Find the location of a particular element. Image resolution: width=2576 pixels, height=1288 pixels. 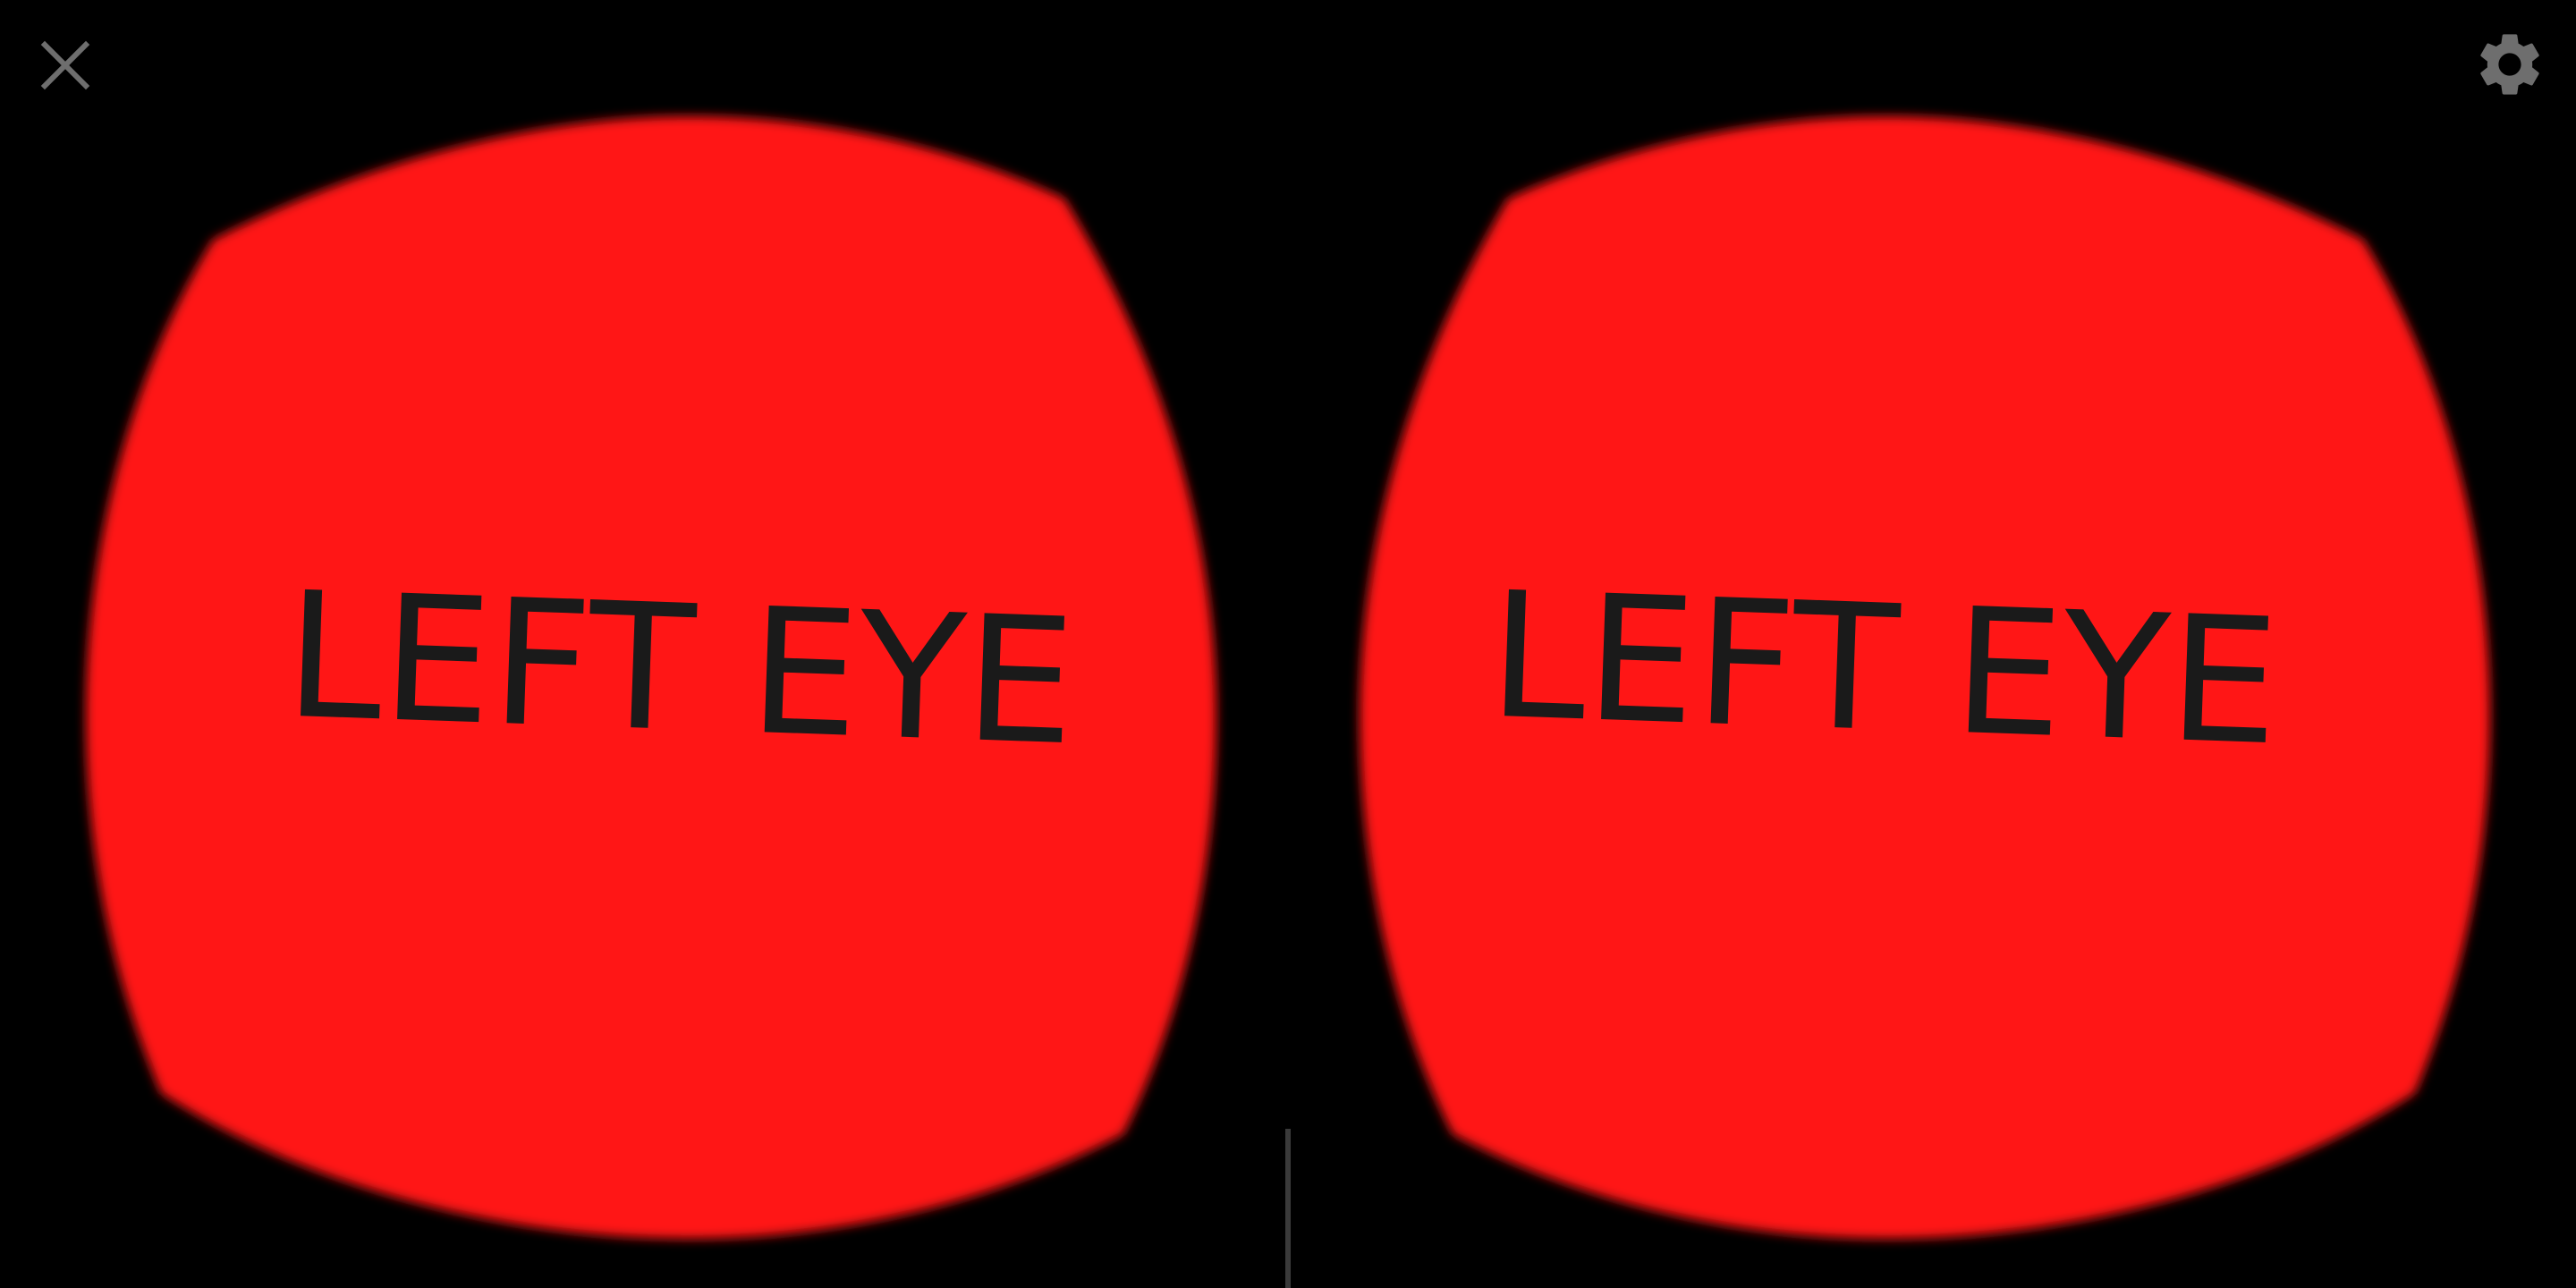

center-divider is located at coordinates (1288, 1208).